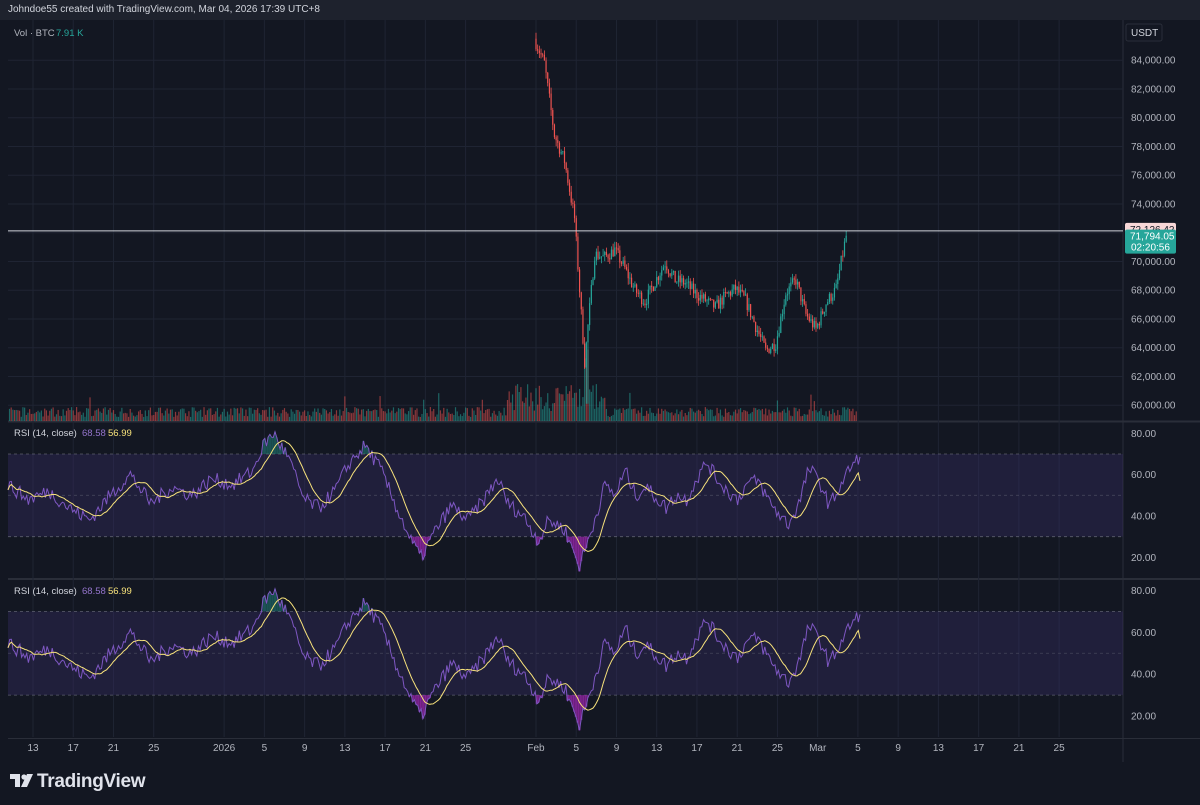 The height and width of the screenshot is (805, 1200). I want to click on time-tick-label: 21, so click(1019, 748).